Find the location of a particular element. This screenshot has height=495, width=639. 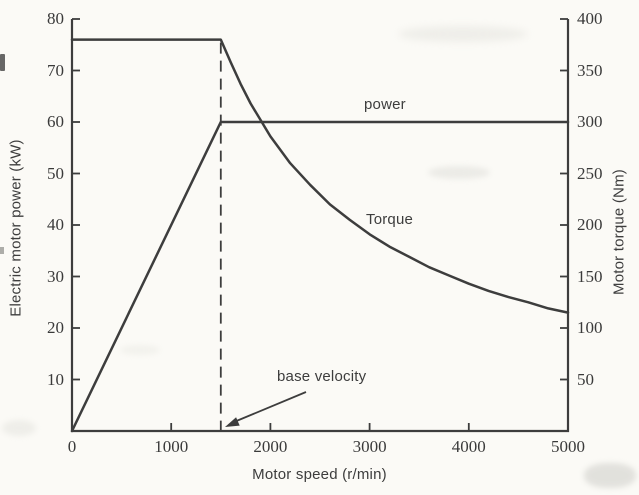

x-tick-label-0: 0 is located at coordinates (72, 446).